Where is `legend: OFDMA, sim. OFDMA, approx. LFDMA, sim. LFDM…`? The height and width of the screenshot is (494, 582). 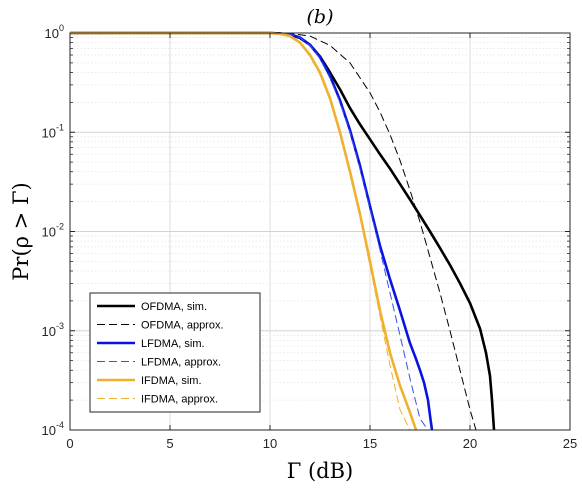
legend: OFDMA, sim. OFDMA, approx. LFDMA, sim. LFDM… is located at coordinates (175, 352).